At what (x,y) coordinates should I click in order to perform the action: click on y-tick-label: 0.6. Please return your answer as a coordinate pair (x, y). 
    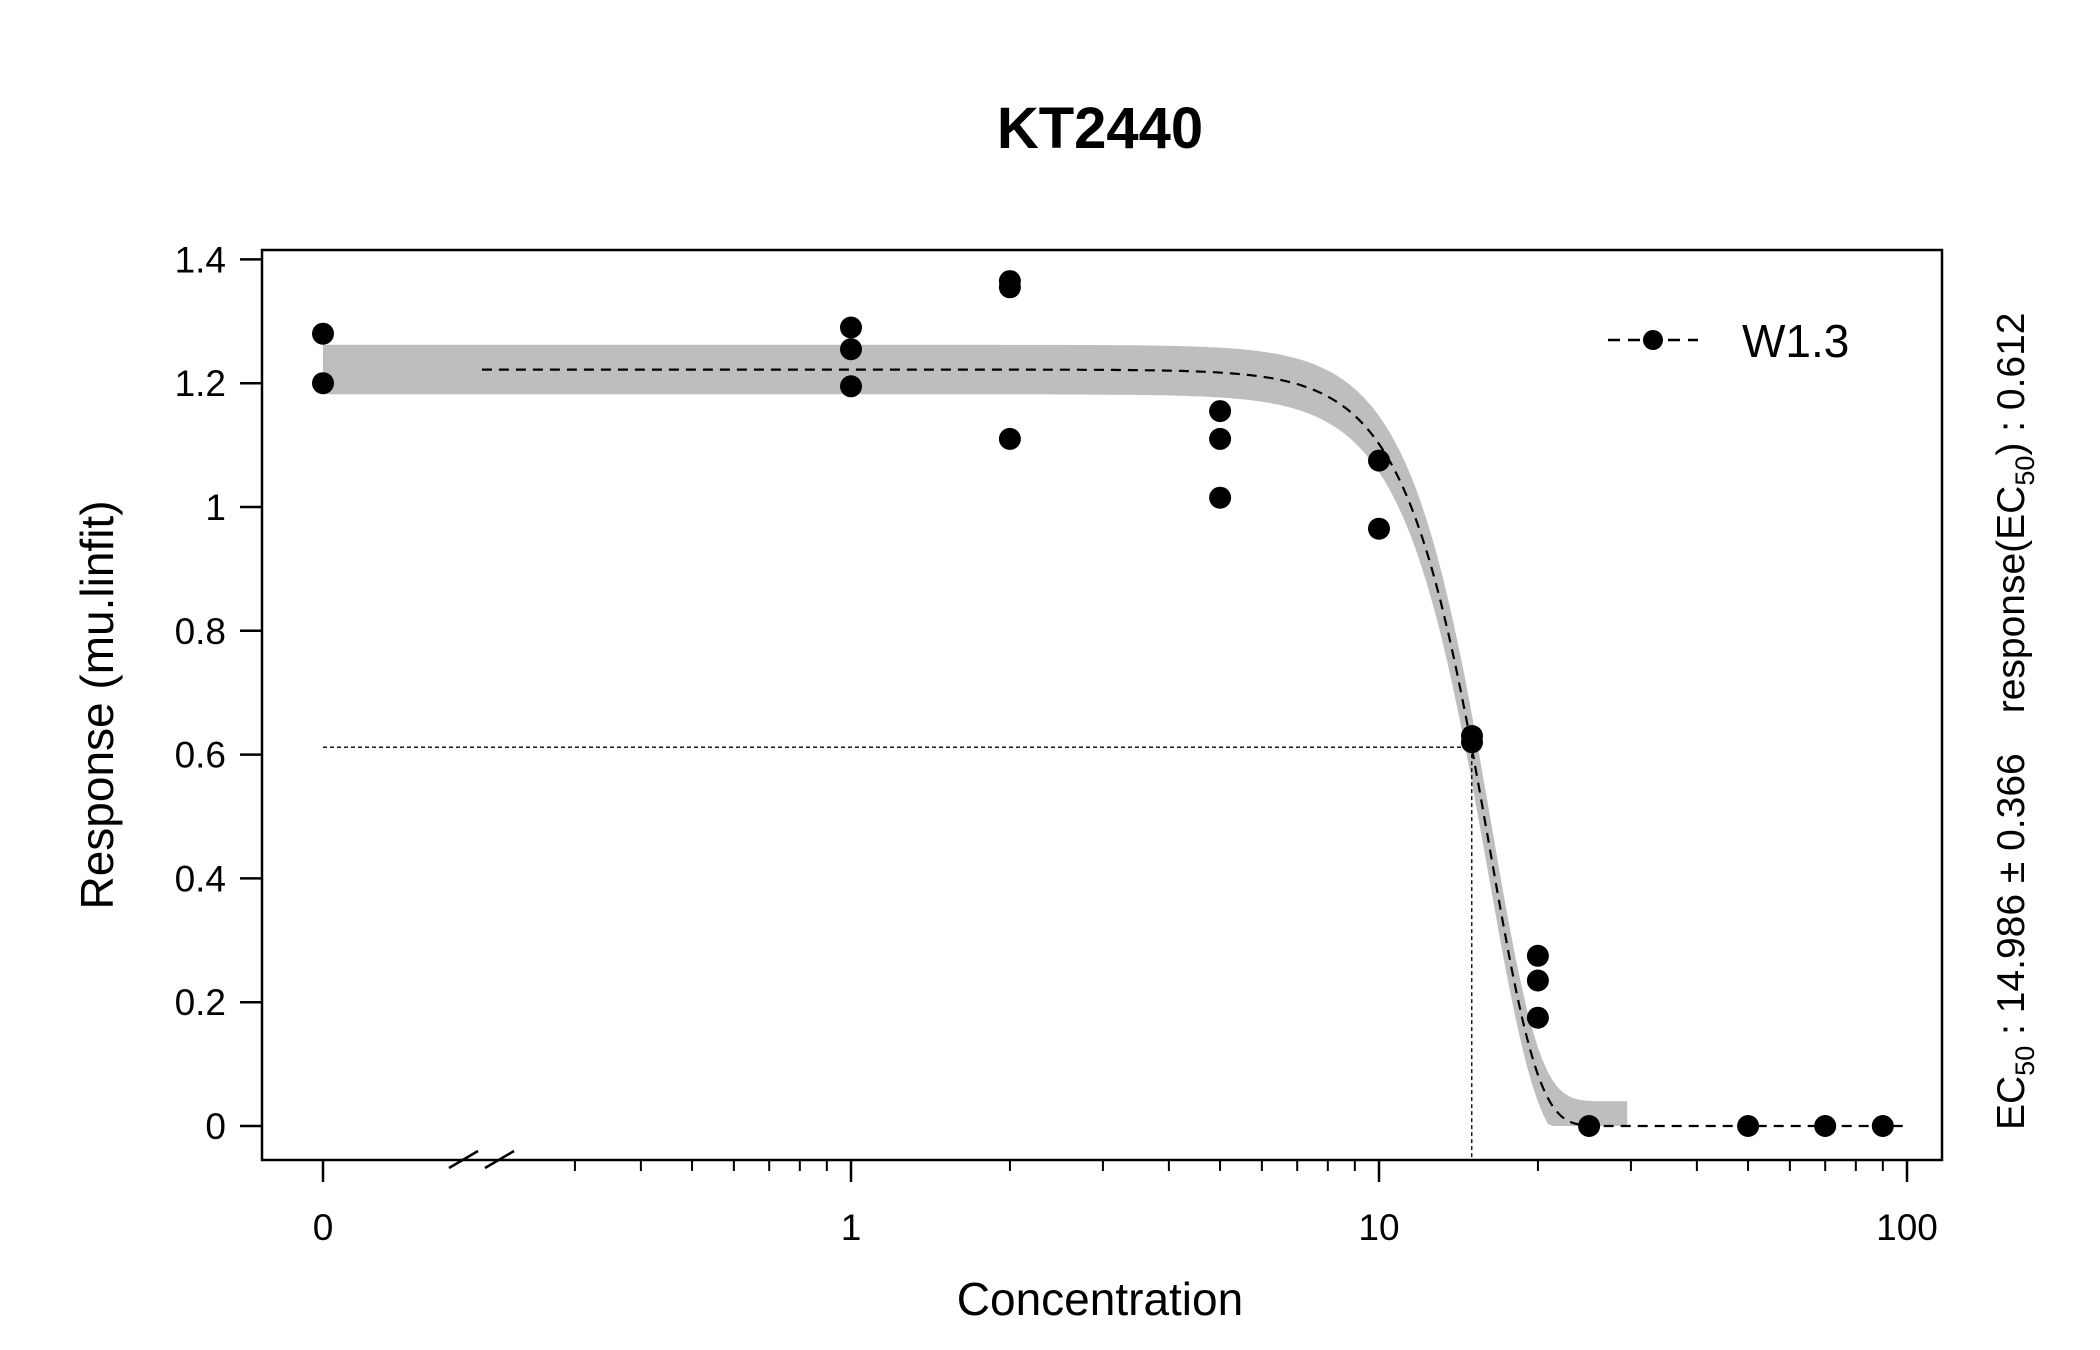
    Looking at the image, I should click on (200, 755).